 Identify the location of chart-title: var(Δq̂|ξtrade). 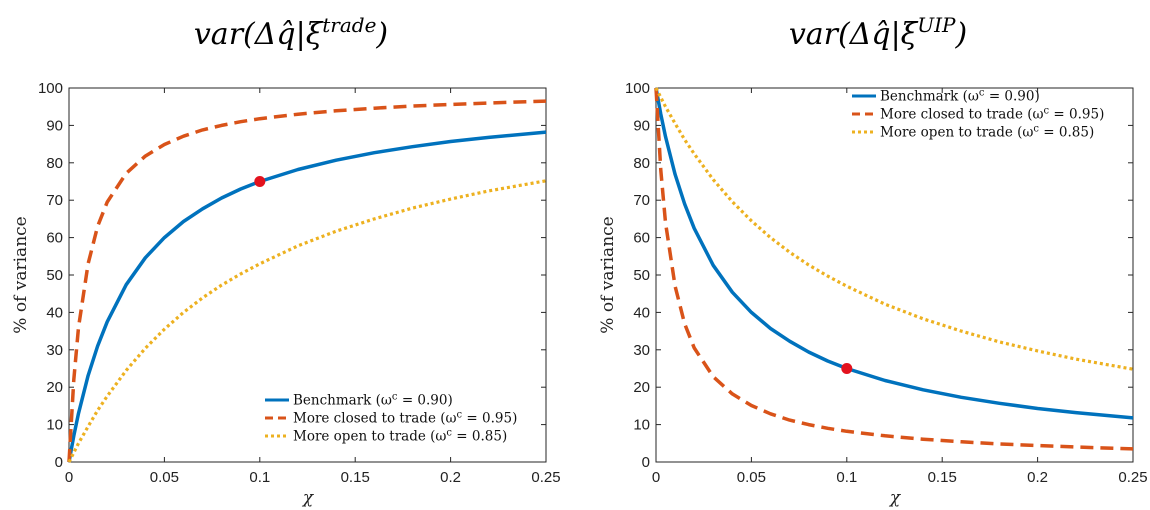
(291, 32).